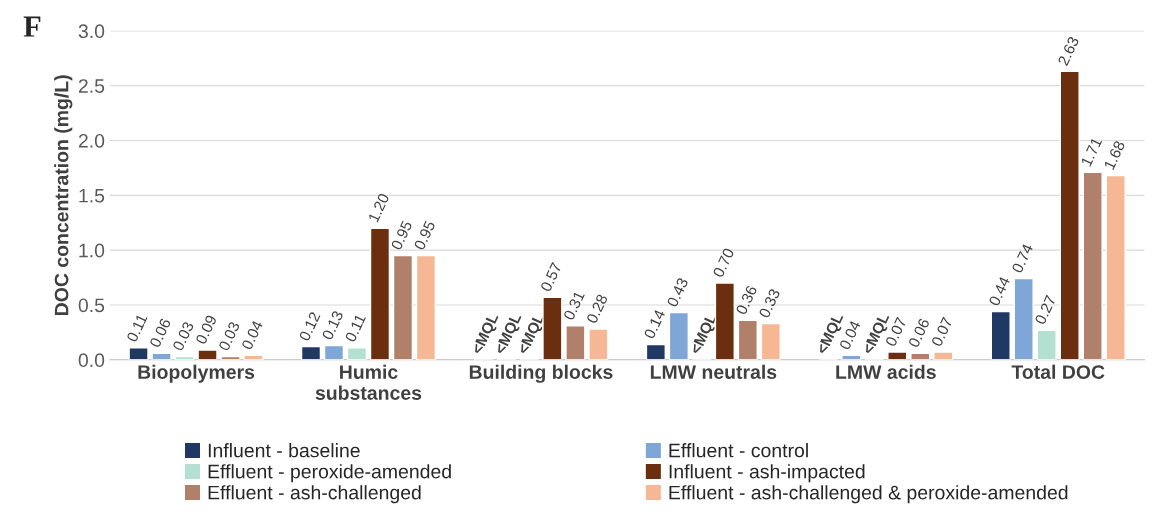  I want to click on y-tick-label: 1.0, so click(92, 250).